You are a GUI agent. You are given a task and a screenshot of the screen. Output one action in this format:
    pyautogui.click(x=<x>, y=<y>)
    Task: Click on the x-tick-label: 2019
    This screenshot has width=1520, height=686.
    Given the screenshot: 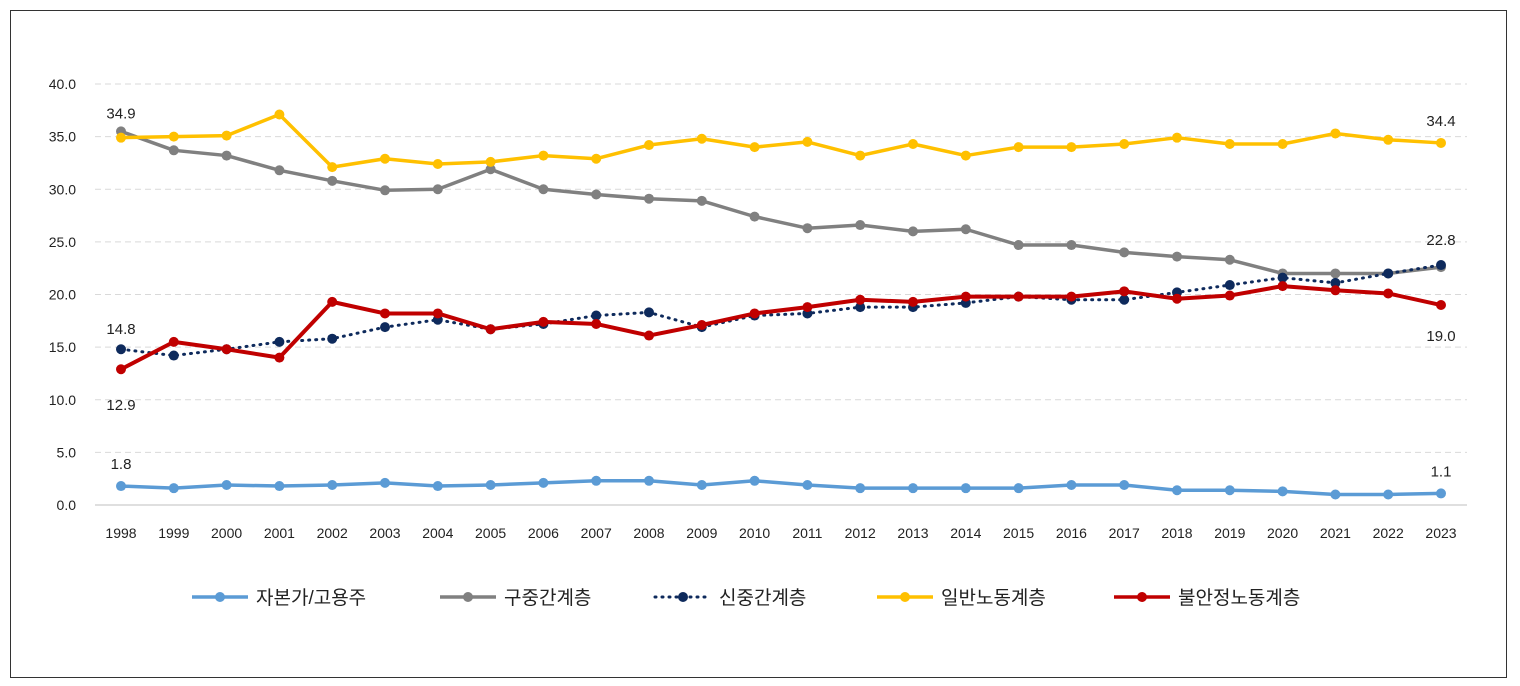 What is the action you would take?
    pyautogui.click(x=1229, y=533)
    